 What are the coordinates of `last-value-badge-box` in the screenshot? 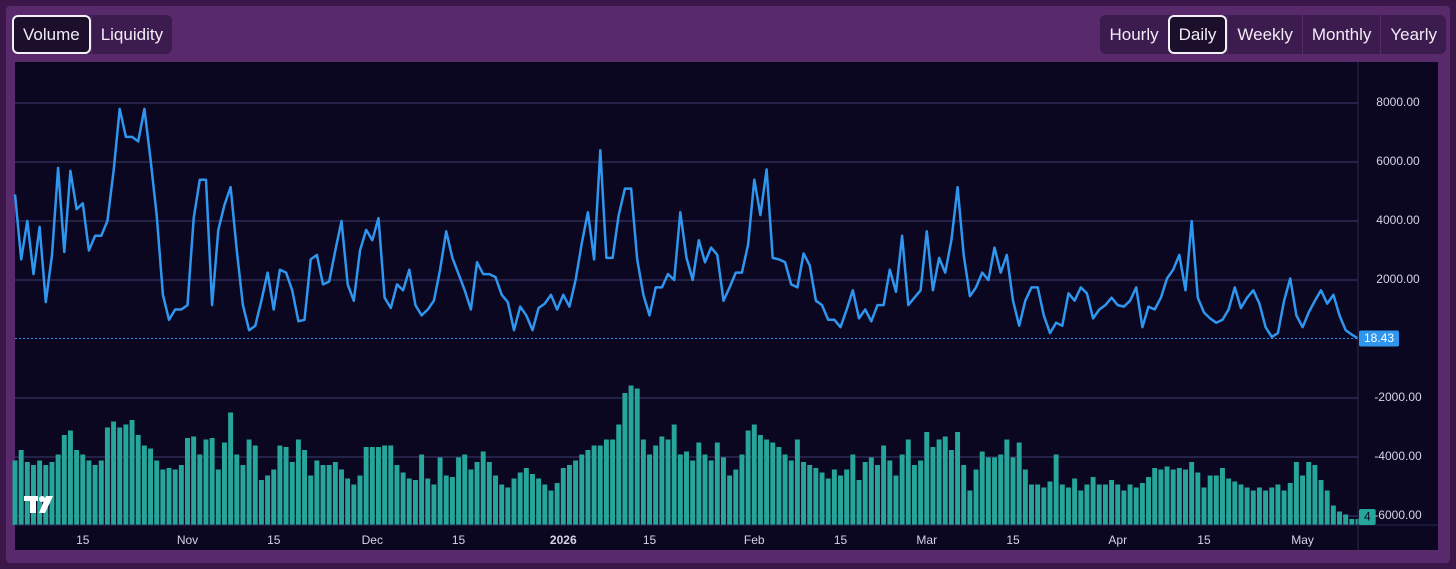 It's located at (1379, 338).